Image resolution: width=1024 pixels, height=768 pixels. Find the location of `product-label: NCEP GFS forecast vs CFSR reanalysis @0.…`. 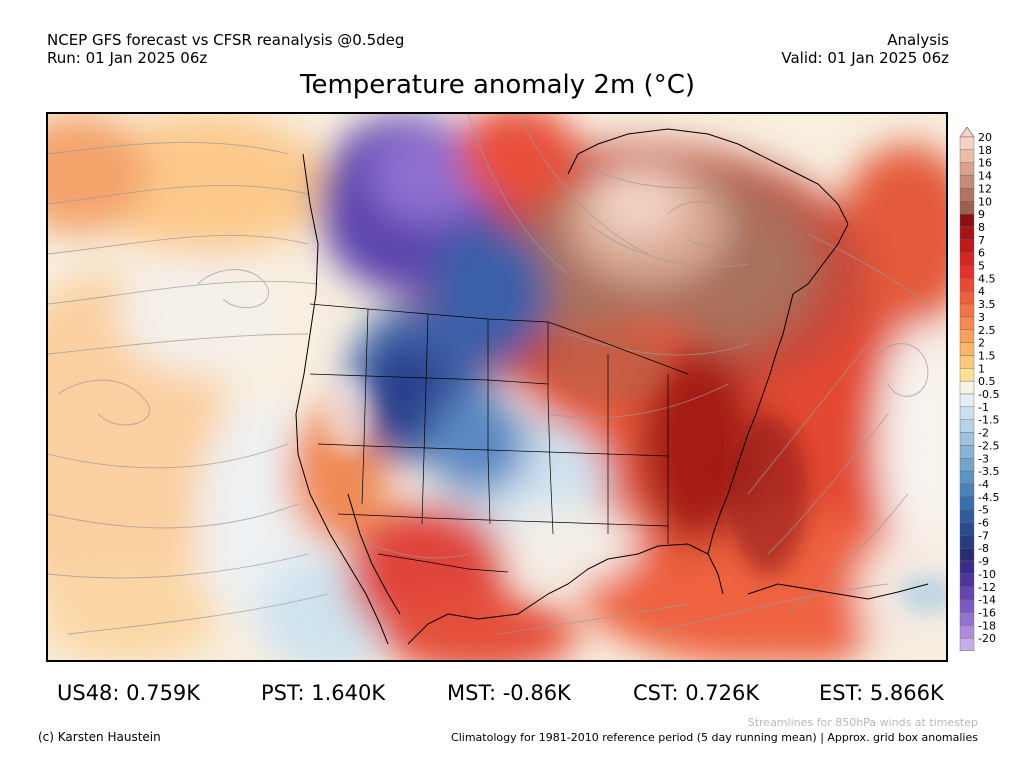

product-label: NCEP GFS forecast vs CFSR reanalysis @0.… is located at coordinates (226, 40).